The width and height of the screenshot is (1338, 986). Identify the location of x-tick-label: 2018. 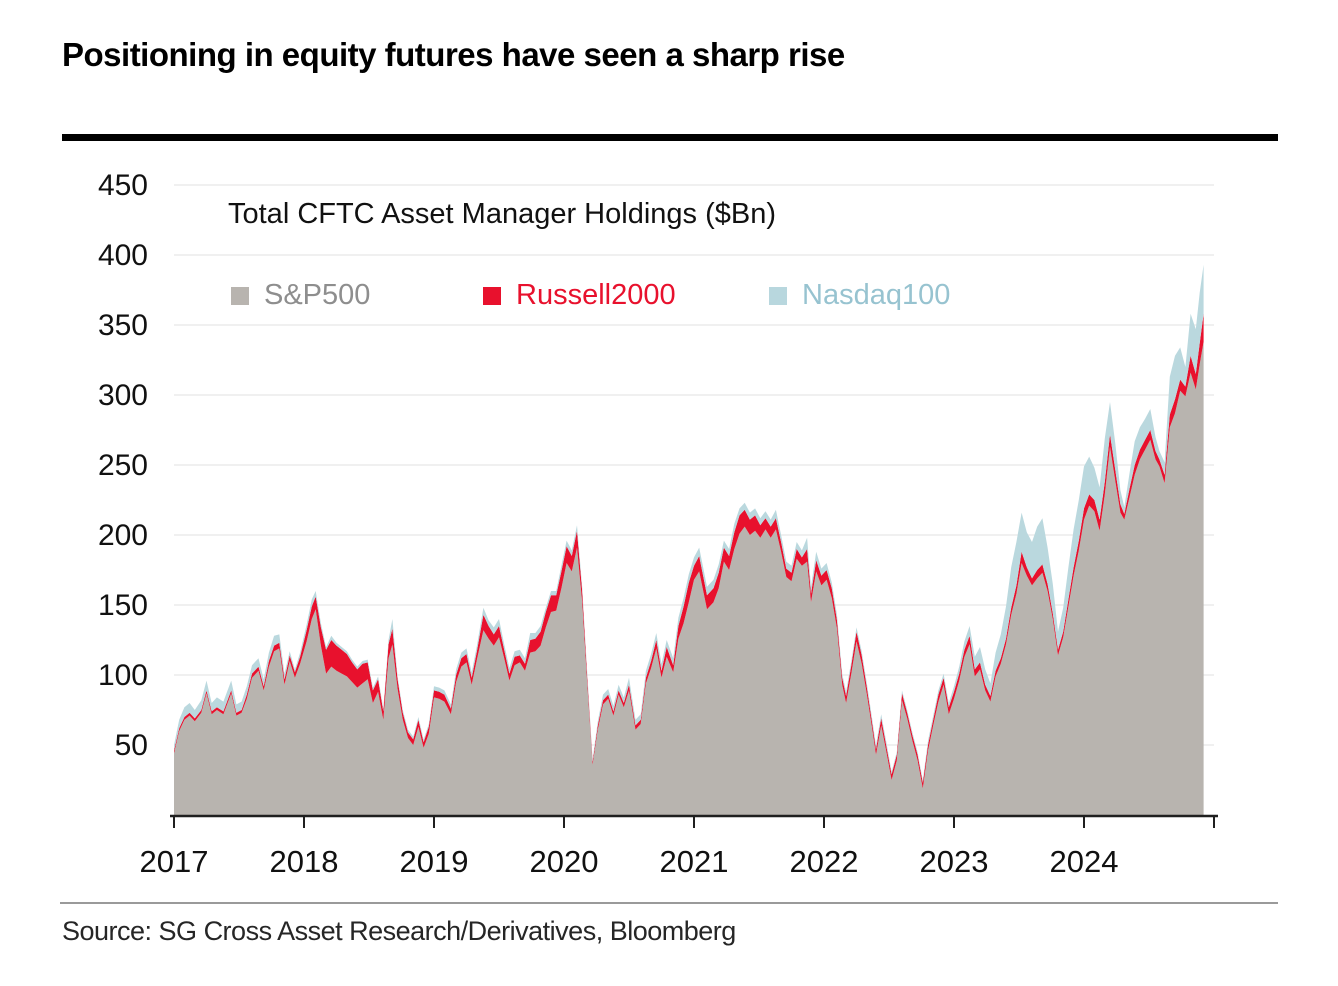
(304, 861).